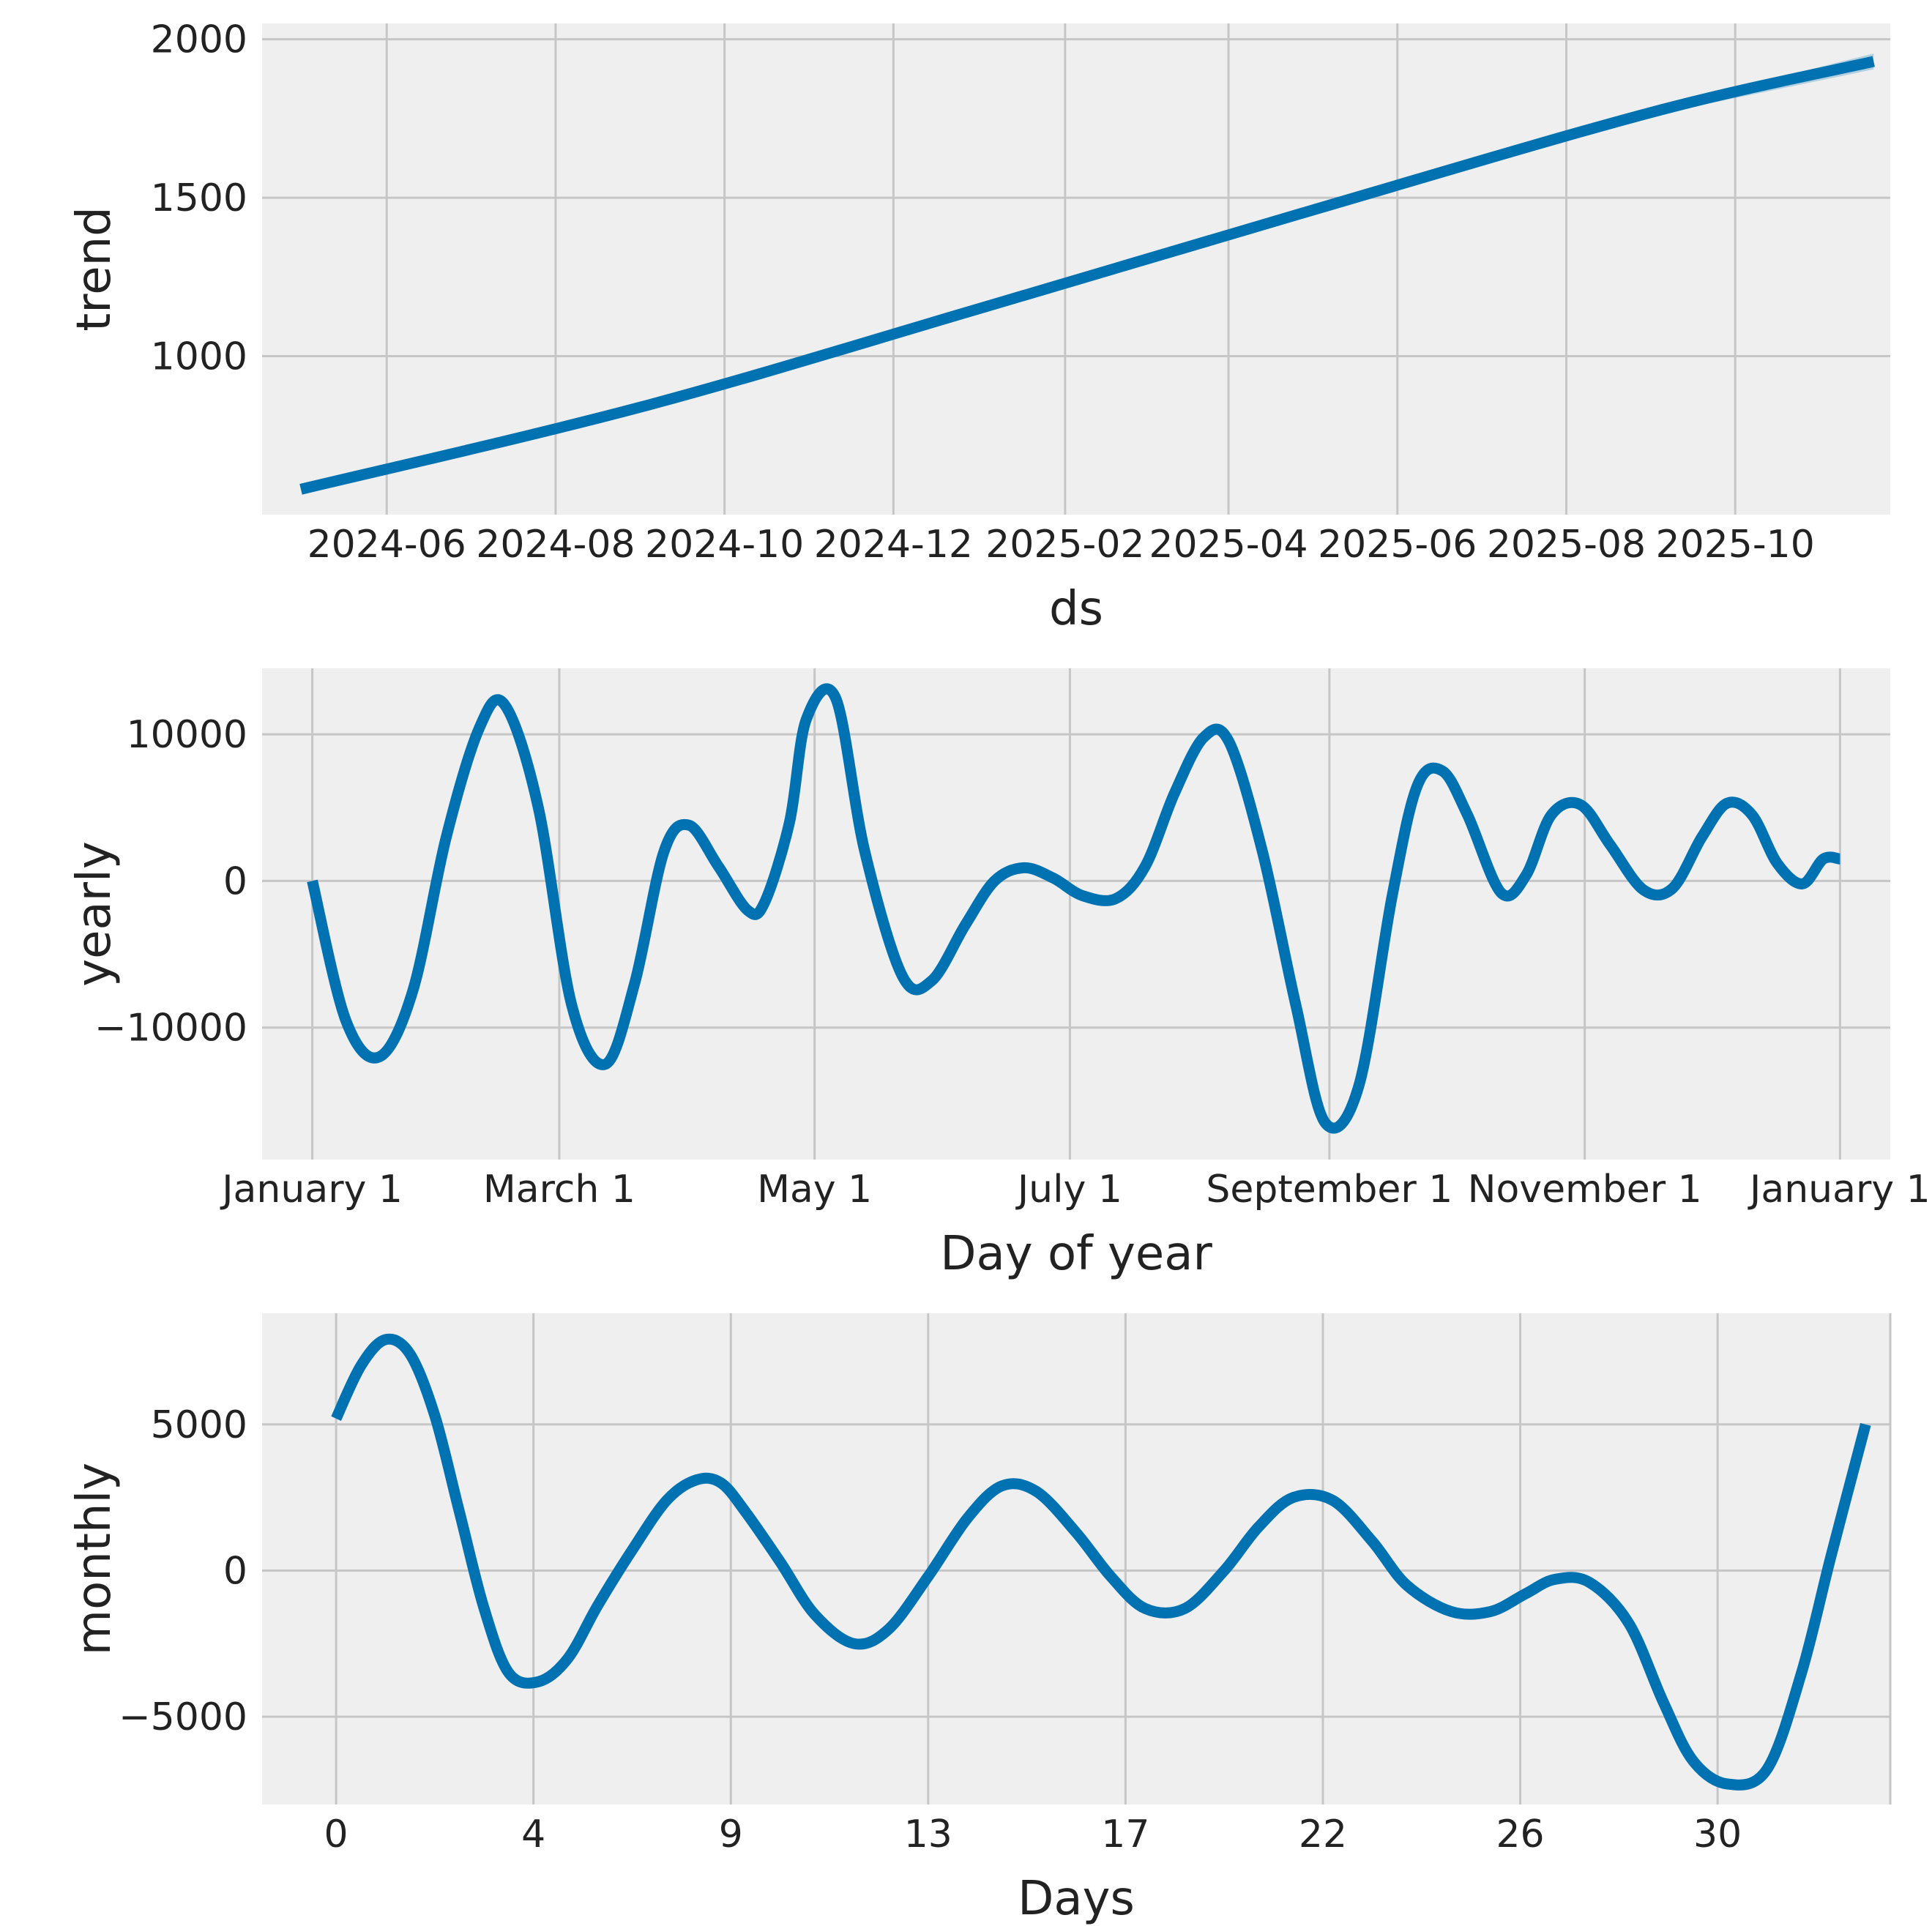 The width and height of the screenshot is (1932, 1926). What do you see at coordinates (556, 545) in the screenshot?
I see `x-tick-label: 2024-08` at bounding box center [556, 545].